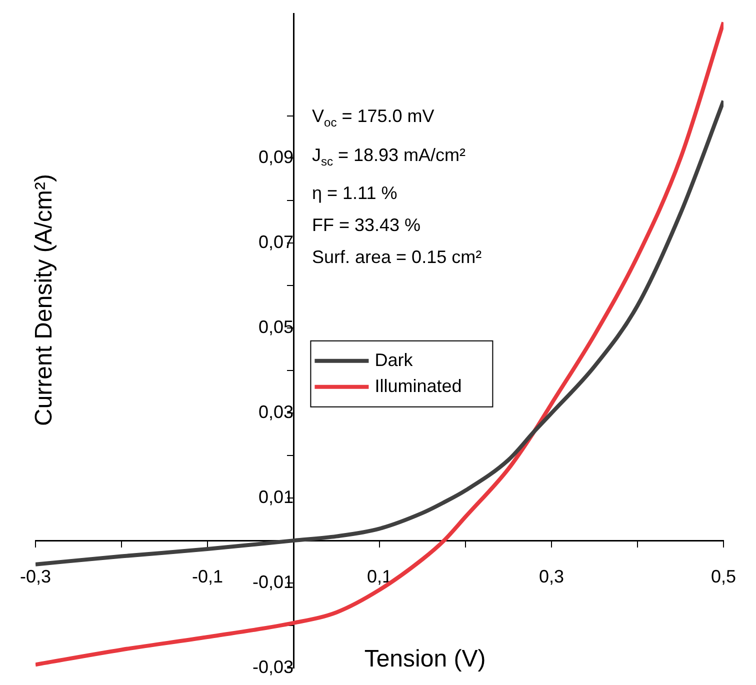 Image resolution: width=756 pixels, height=685 pixels. Describe the element at coordinates (367, 226) in the screenshot. I see `annotation: FF = 33.43 %` at that location.